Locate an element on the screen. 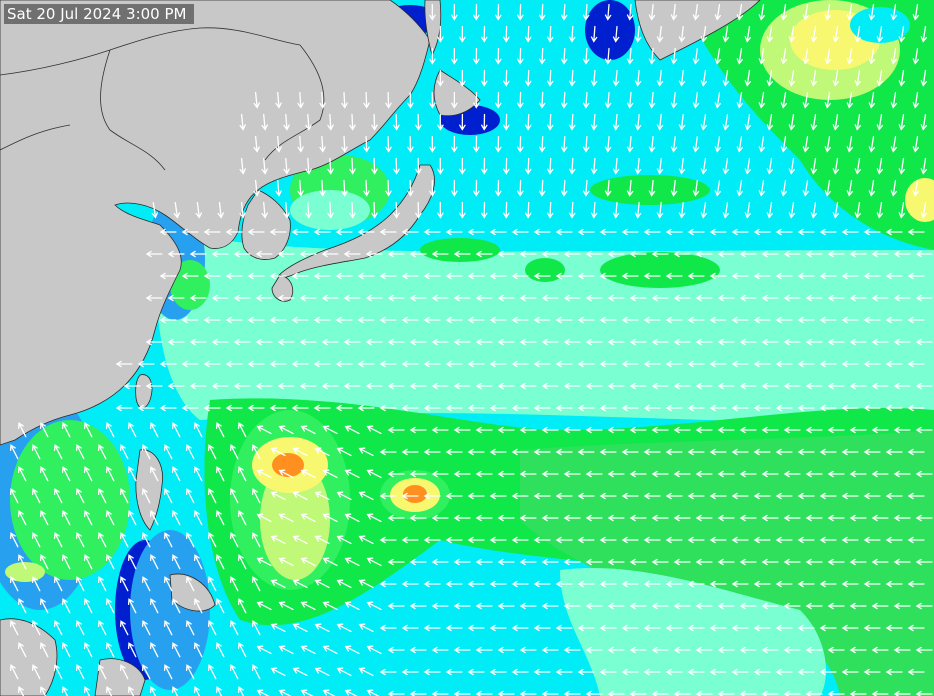 This screenshot has height=696, width=934. yellow-patch-west is located at coordinates (25, 572).